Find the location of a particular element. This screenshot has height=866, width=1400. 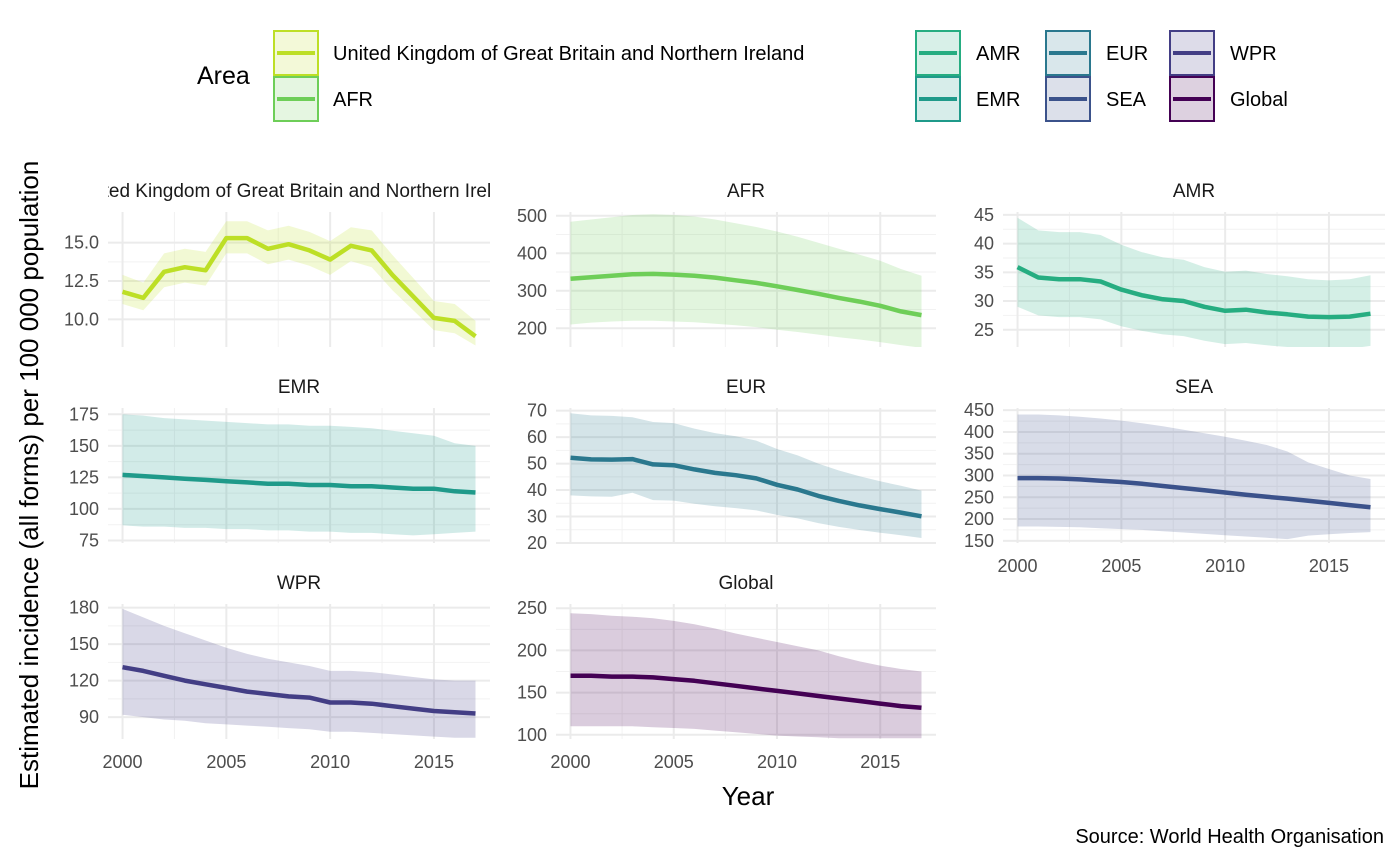

y-tick-label: 60 is located at coordinates (537, 437).